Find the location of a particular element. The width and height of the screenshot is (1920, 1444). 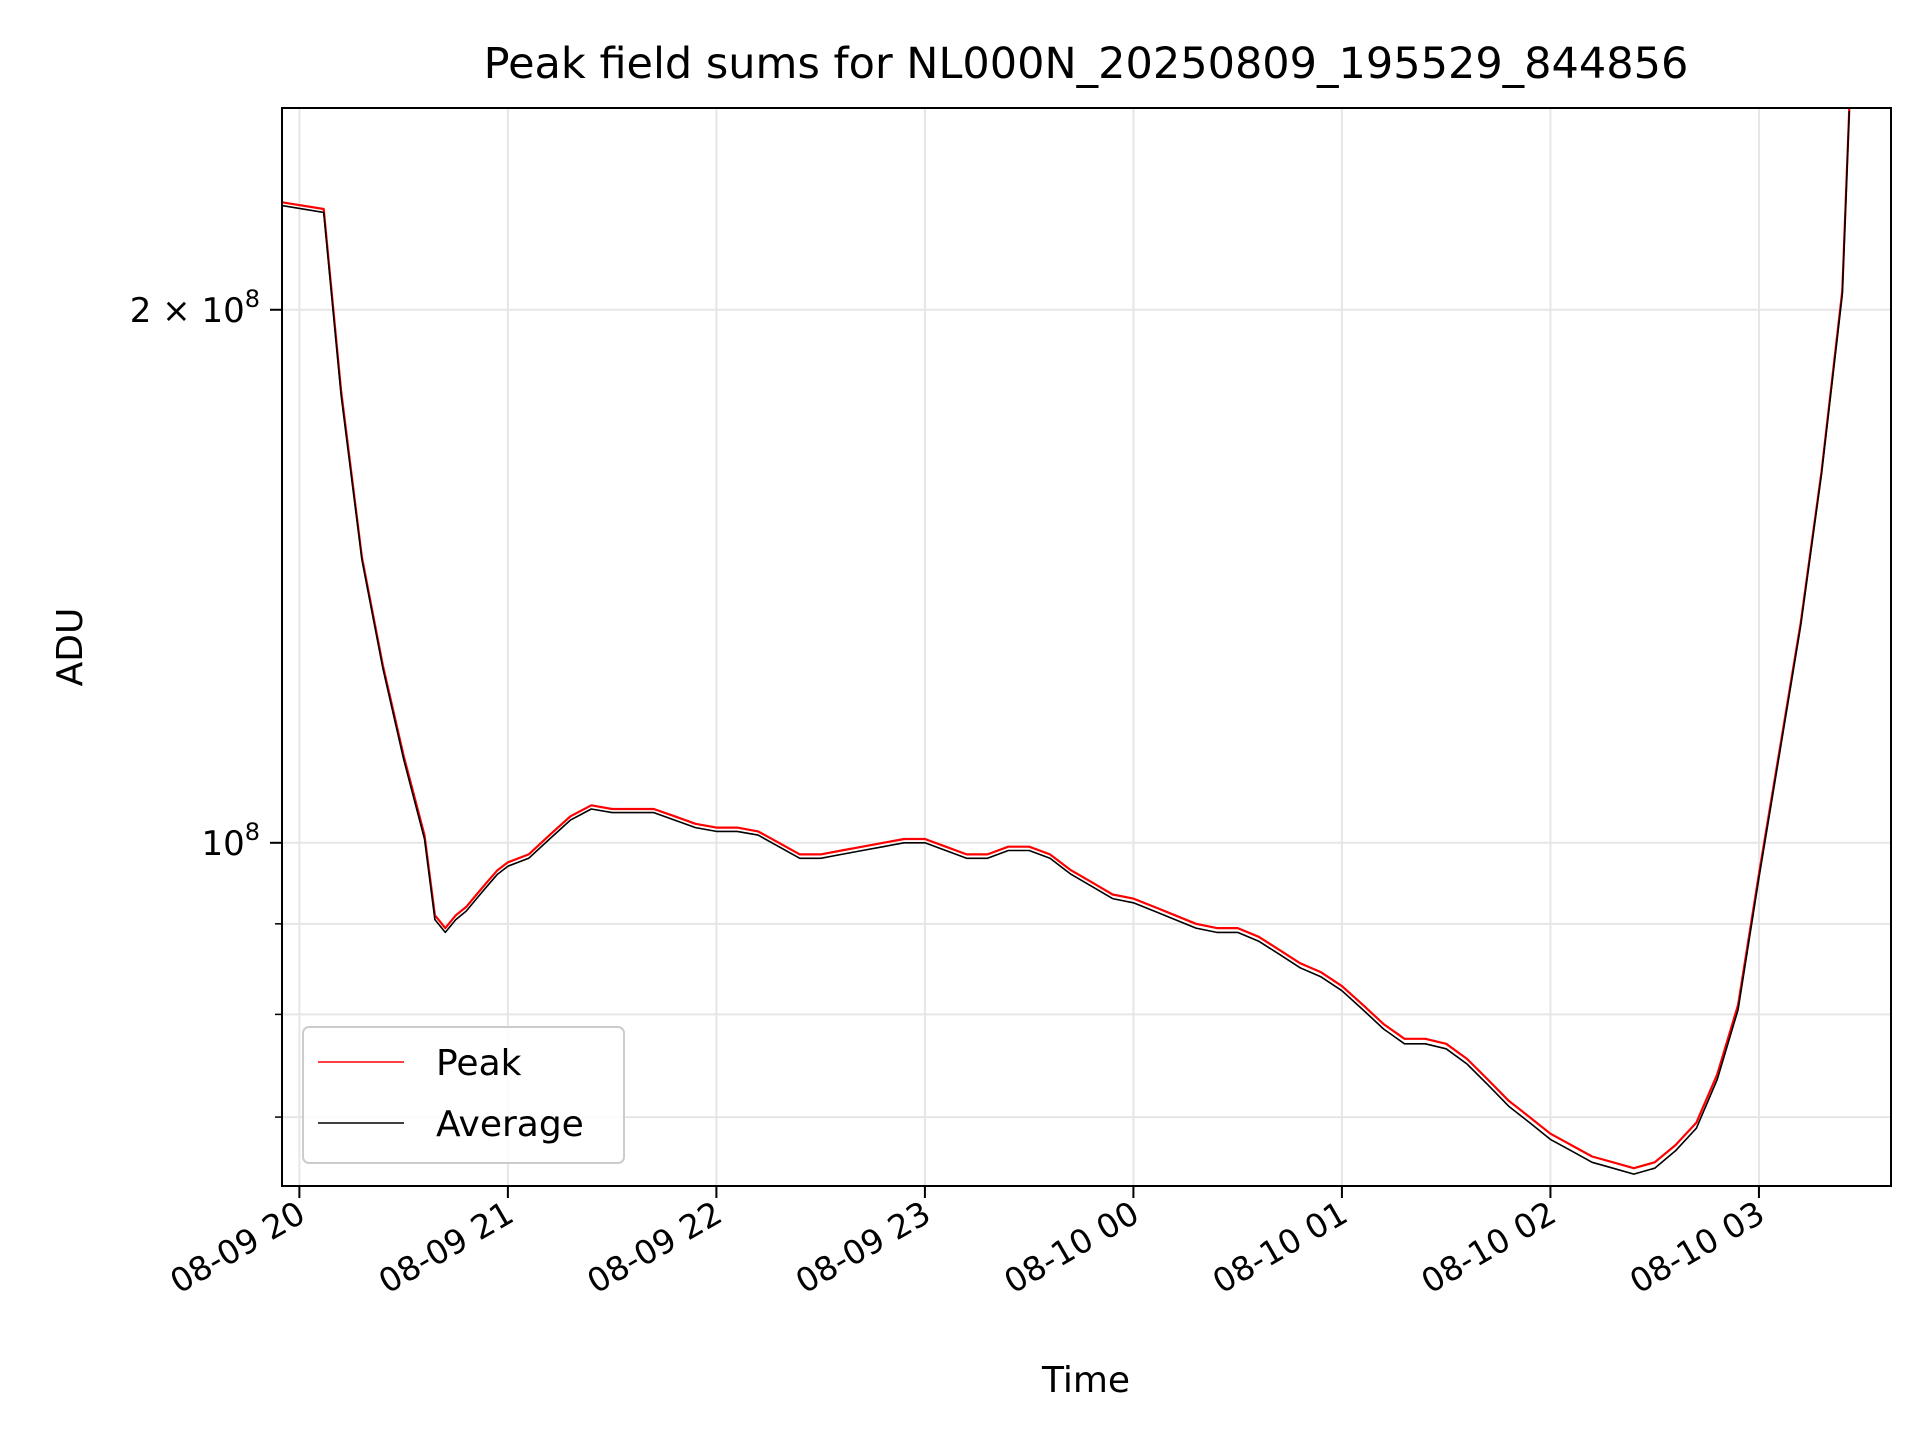

y-tick-label: 108 is located at coordinates (230, 841).